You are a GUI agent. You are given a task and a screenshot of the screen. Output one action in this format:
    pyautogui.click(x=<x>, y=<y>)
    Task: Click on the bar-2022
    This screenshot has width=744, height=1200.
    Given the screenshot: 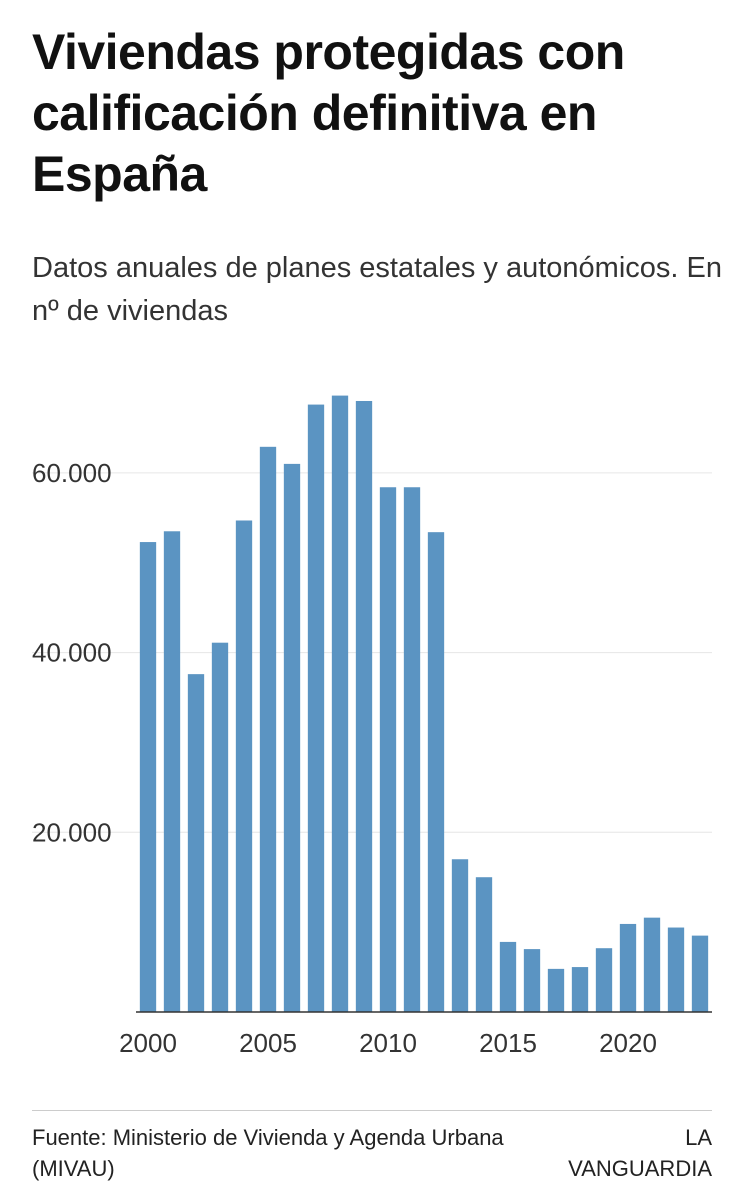 What is the action you would take?
    pyautogui.click(x=676, y=969)
    